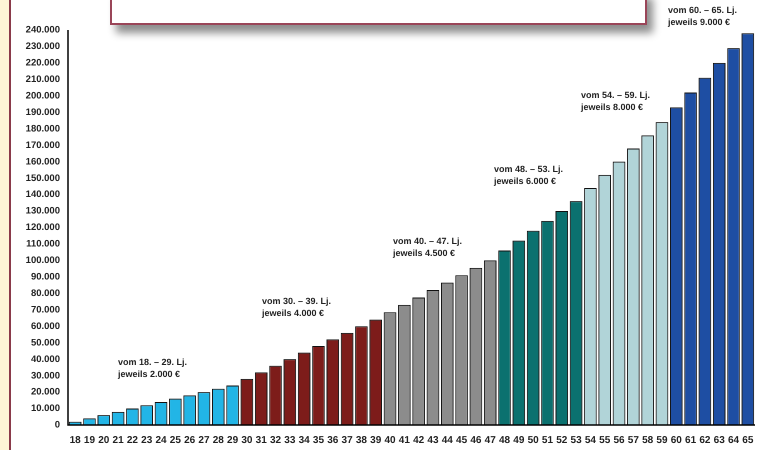 The image size is (776, 450). Describe the element at coordinates (619, 440) in the screenshot. I see `x-tick-label: 56` at that location.